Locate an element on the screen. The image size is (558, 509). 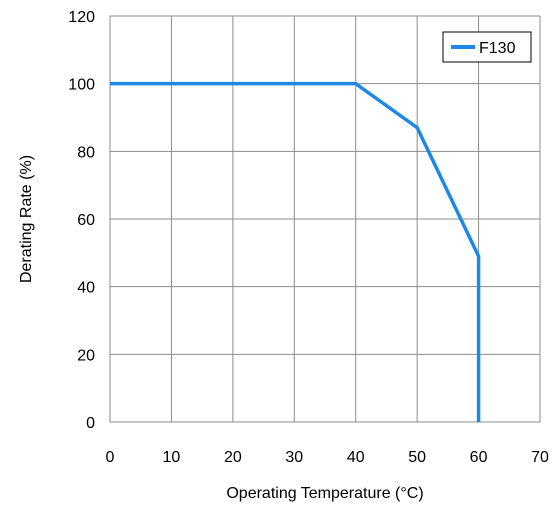
x-axis-tick-labels: 0 10 20 30 40 50 60 70 is located at coordinates (327, 457).